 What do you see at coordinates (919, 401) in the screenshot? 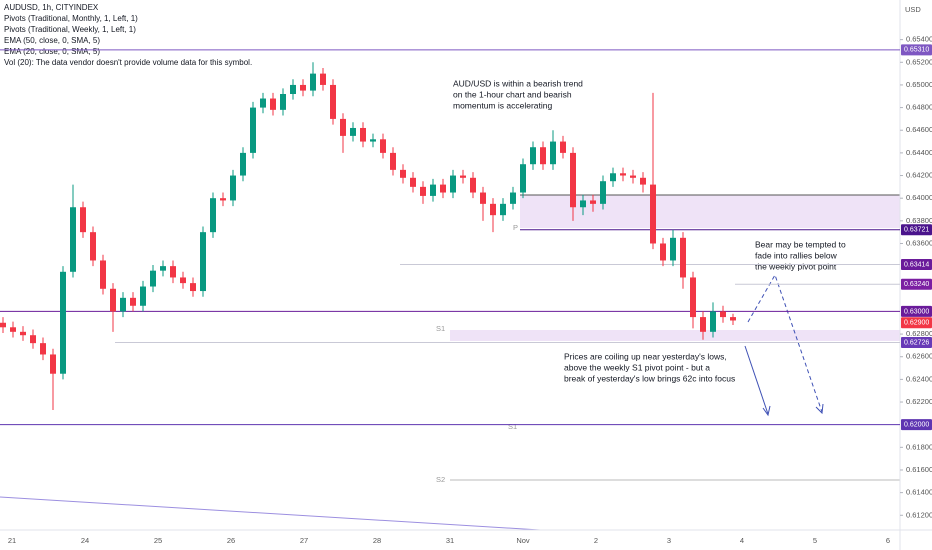
I see `y-tick-label: 0.62200` at bounding box center [919, 401].